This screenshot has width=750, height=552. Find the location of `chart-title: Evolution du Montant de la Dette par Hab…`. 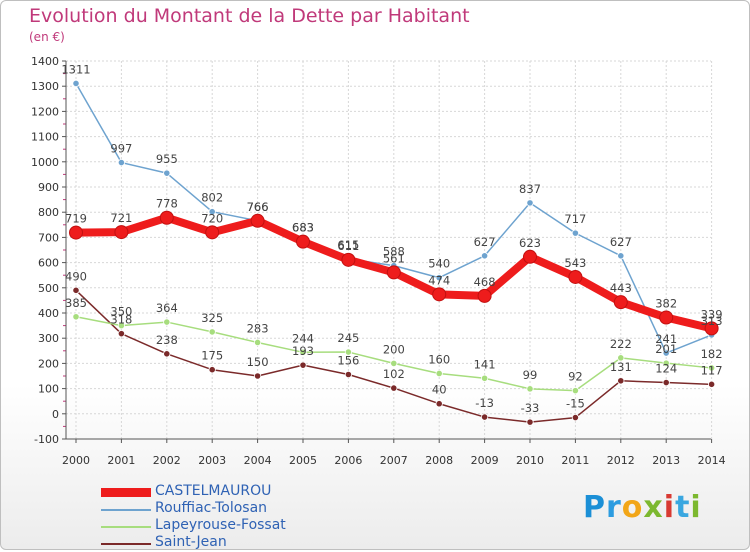

chart-title: Evolution du Montant de la Dette par Hab… is located at coordinates (249, 16).